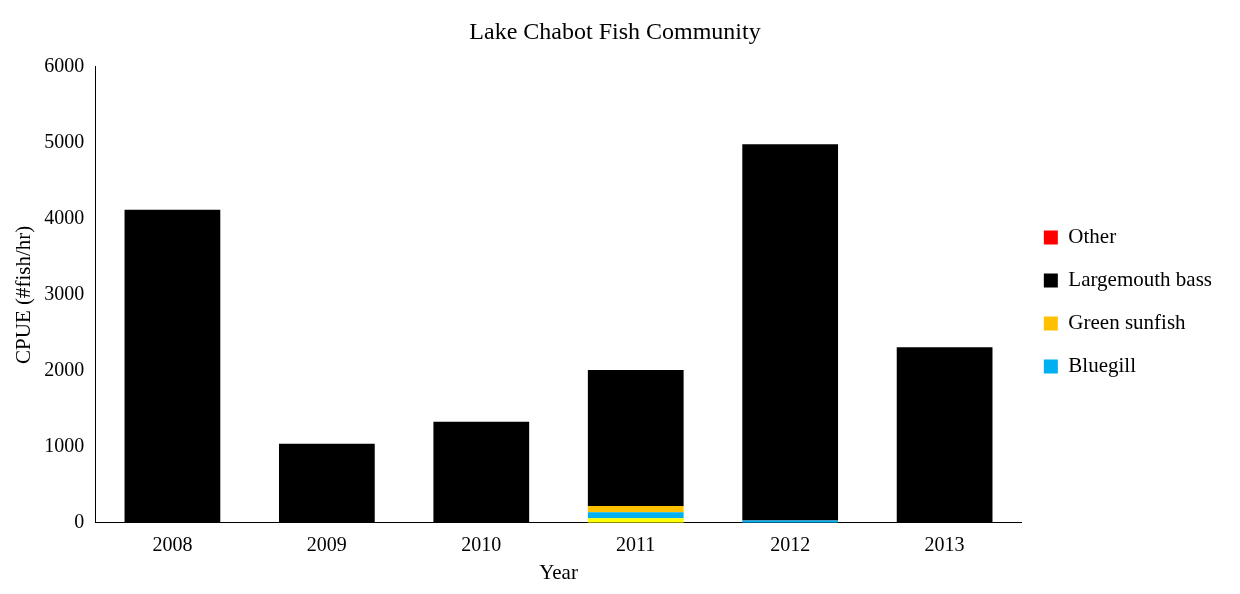  What do you see at coordinates (64, 217) in the screenshot?
I see `y-tick-label: 4000` at bounding box center [64, 217].